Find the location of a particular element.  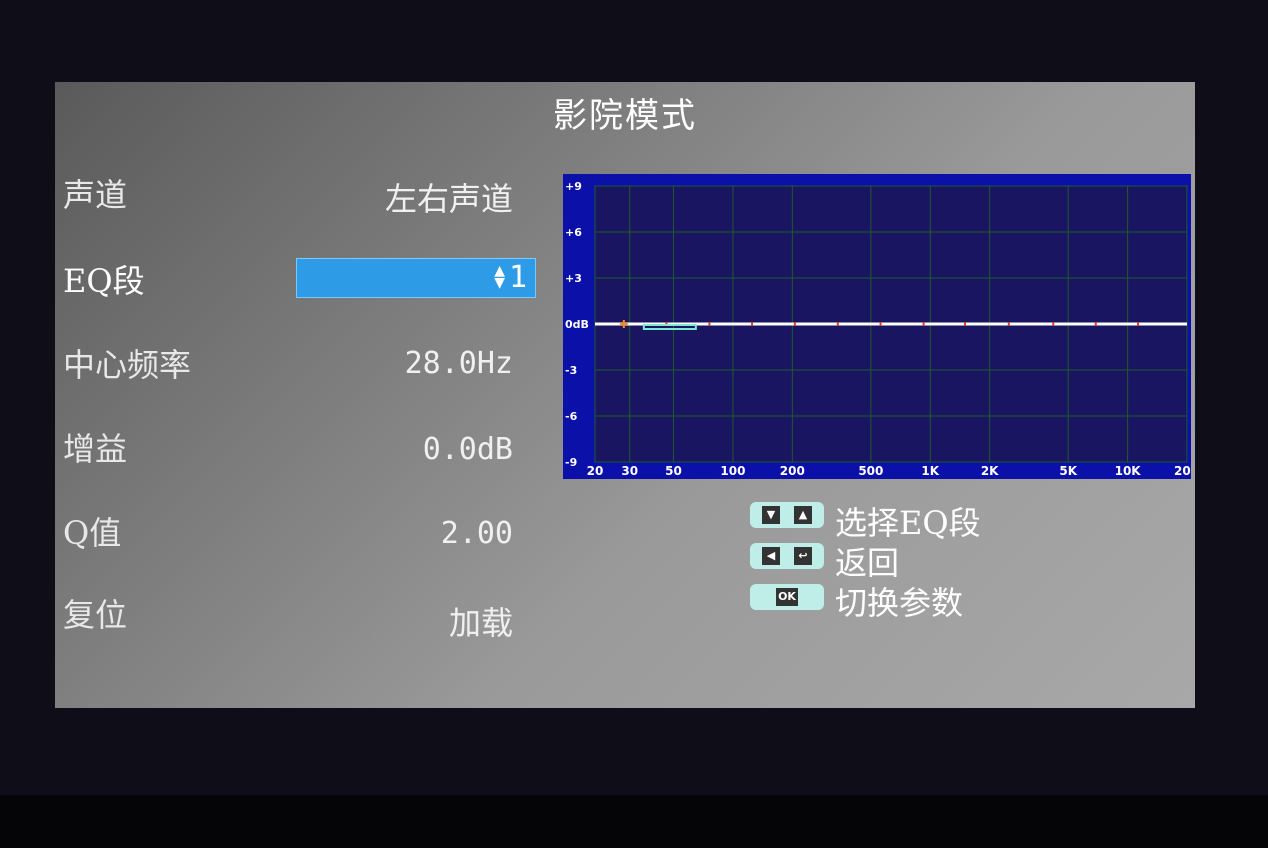

channel-value: 左右声道 is located at coordinates (448, 199).